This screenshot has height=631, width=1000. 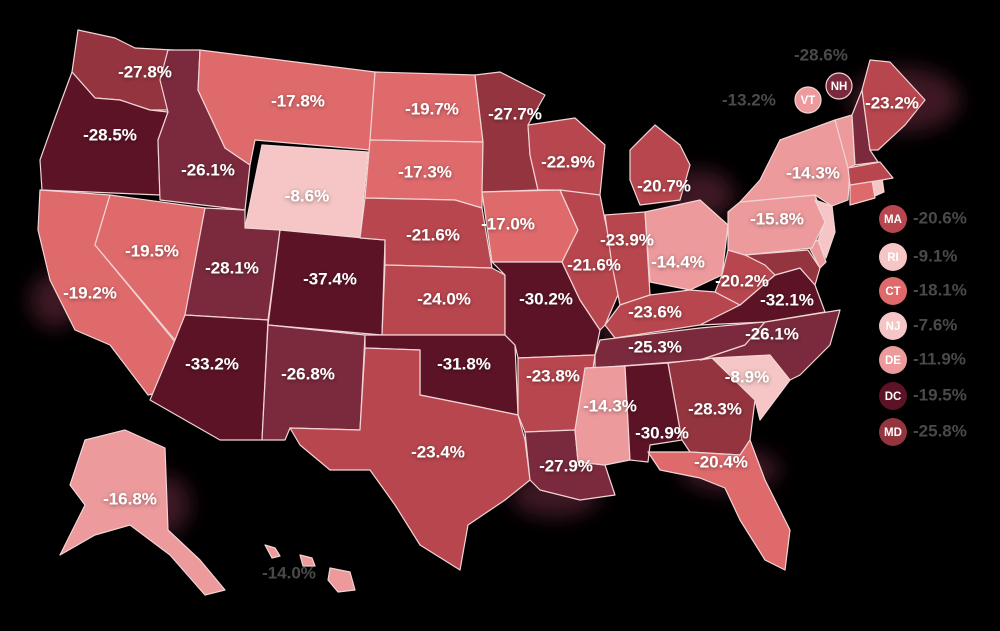 I want to click on label-OH: -14.4%, so click(x=678, y=261).